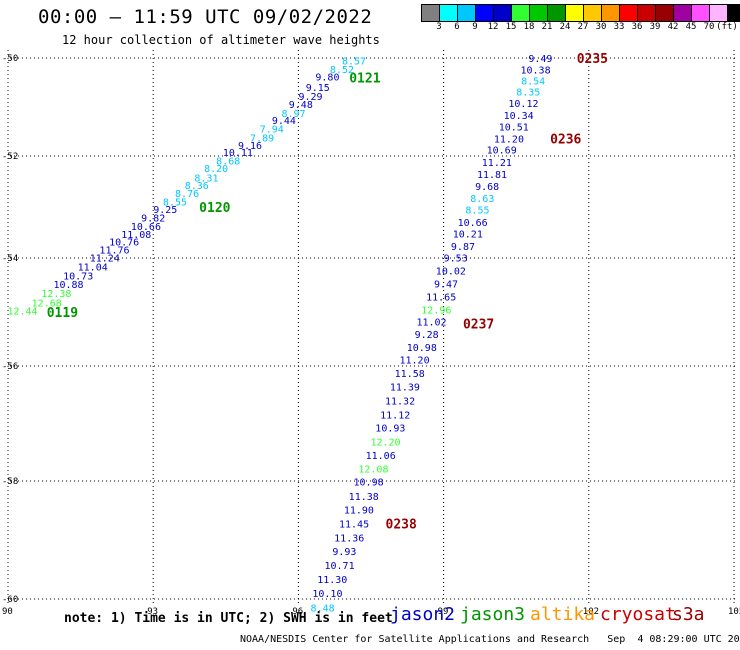  Describe the element at coordinates (528, 92) in the screenshot. I see `jason2-wave-height: 8.35` at that location.